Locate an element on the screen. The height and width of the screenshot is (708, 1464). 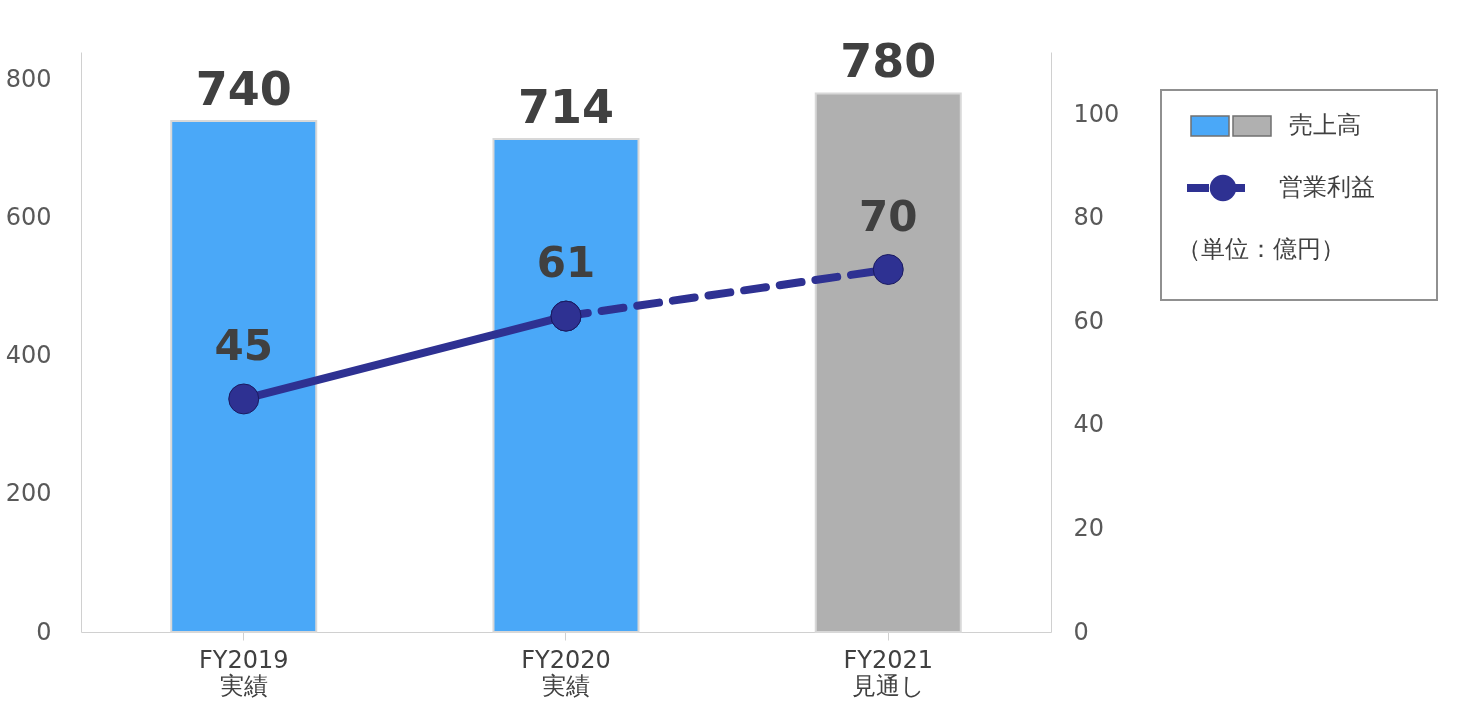
y-tick-label: 200 is located at coordinates (28, 493).